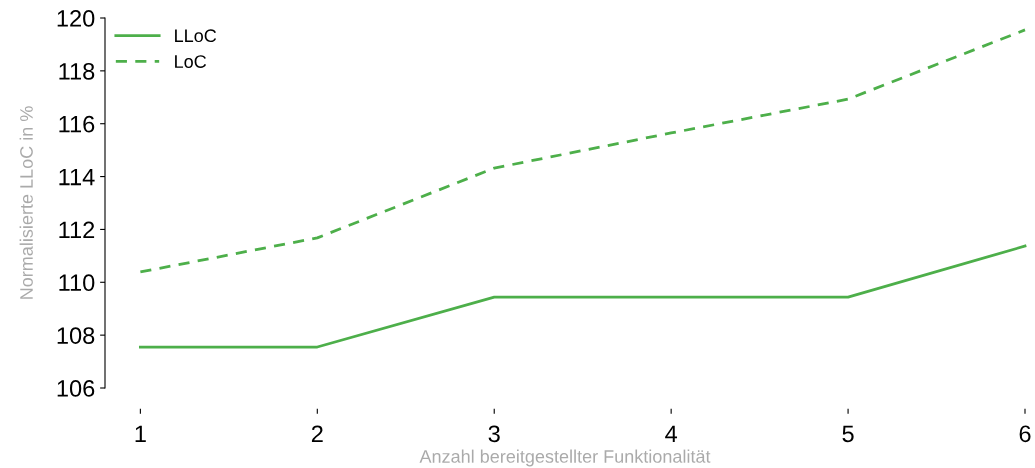 The width and height of the screenshot is (1035, 468). Describe the element at coordinates (671, 433) in the screenshot. I see `x-tick-label: 4` at that location.